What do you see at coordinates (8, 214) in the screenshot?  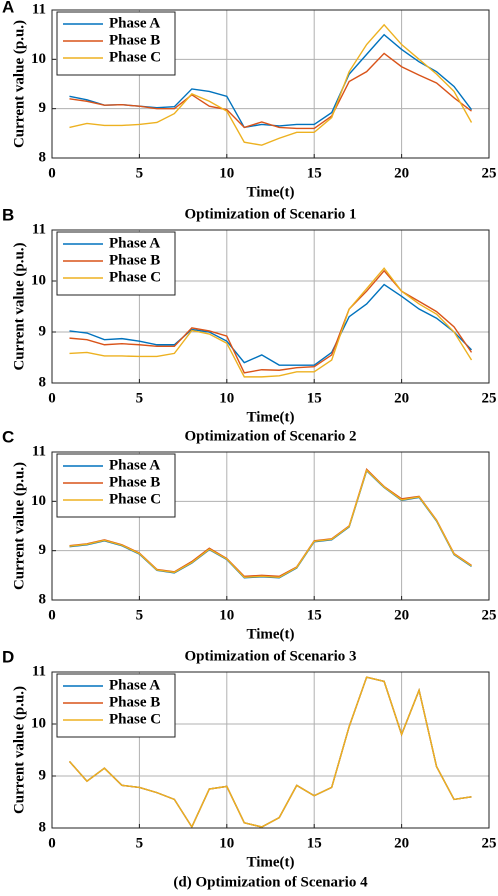 I see `panel-label: B` at bounding box center [8, 214].